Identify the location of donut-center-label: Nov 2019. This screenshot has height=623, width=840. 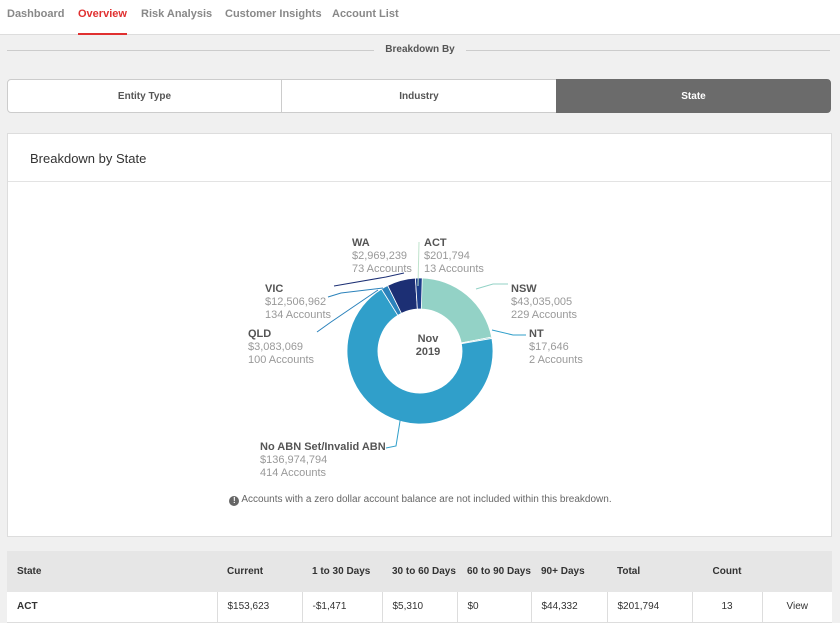
(428, 346).